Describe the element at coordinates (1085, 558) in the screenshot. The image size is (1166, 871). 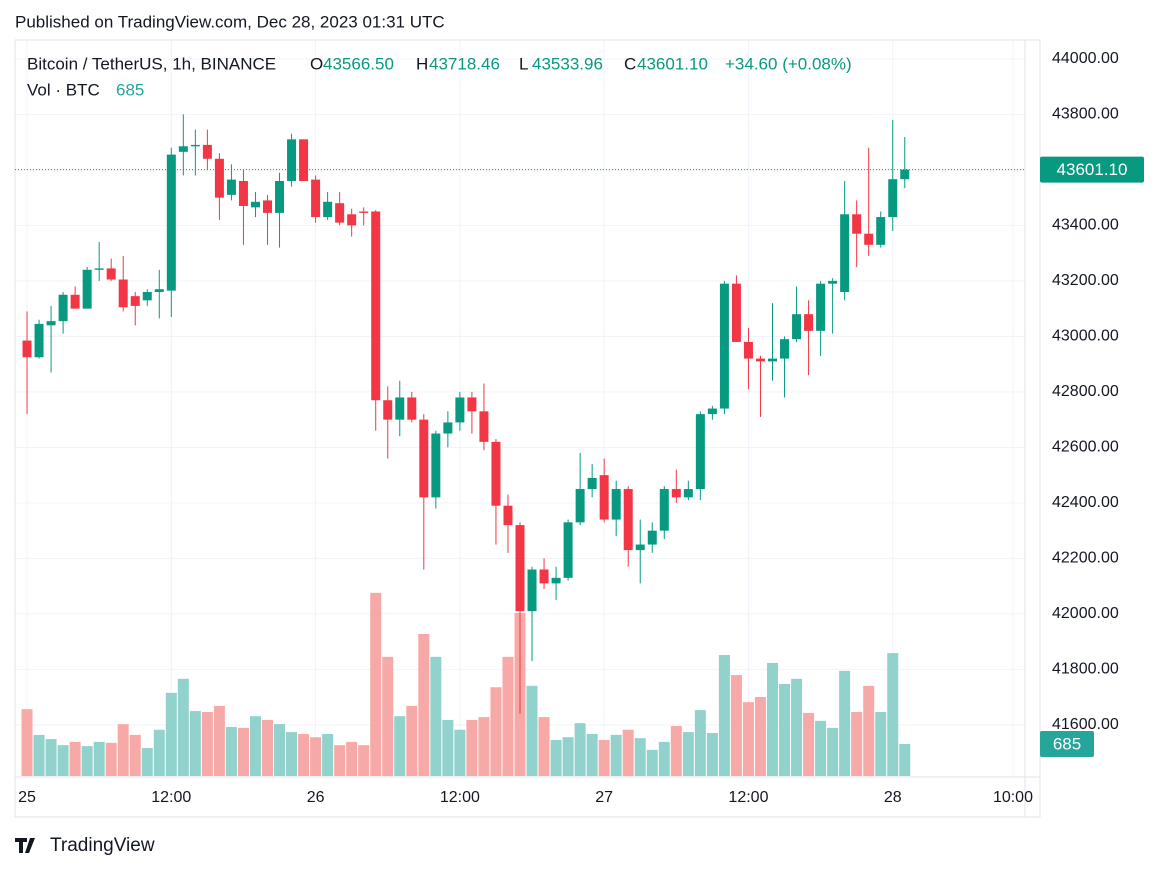
I see `y-tick-label: 42200.00` at that location.